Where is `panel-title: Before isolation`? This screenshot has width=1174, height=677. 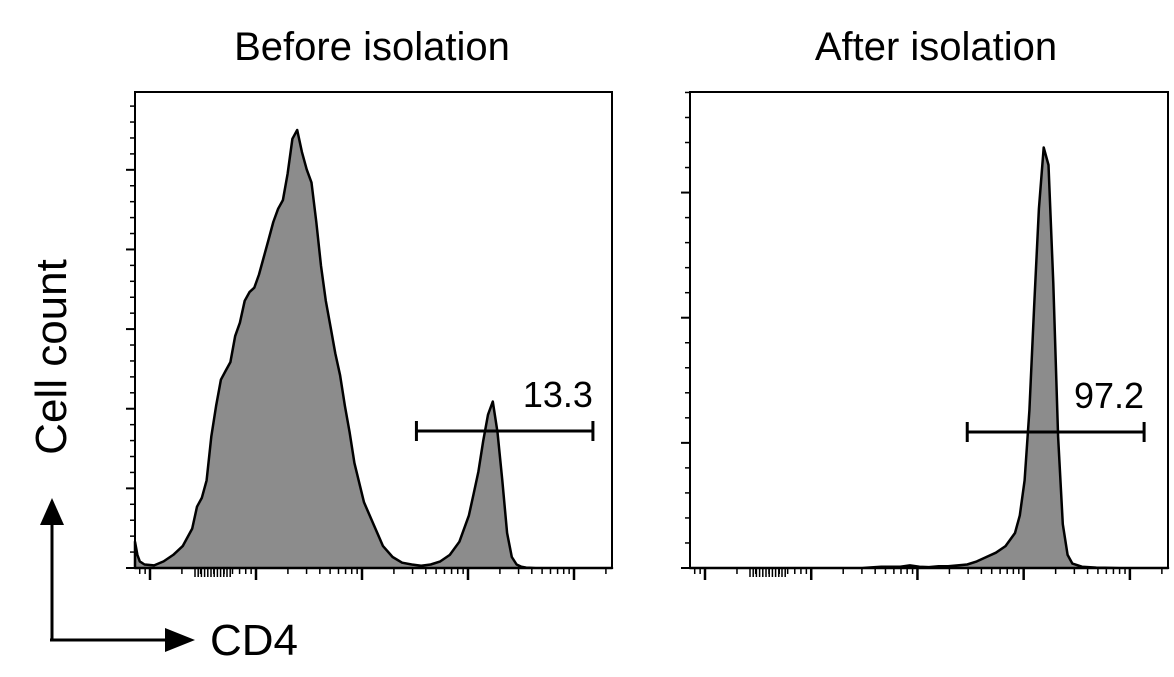 panel-title: Before isolation is located at coordinates (372, 47).